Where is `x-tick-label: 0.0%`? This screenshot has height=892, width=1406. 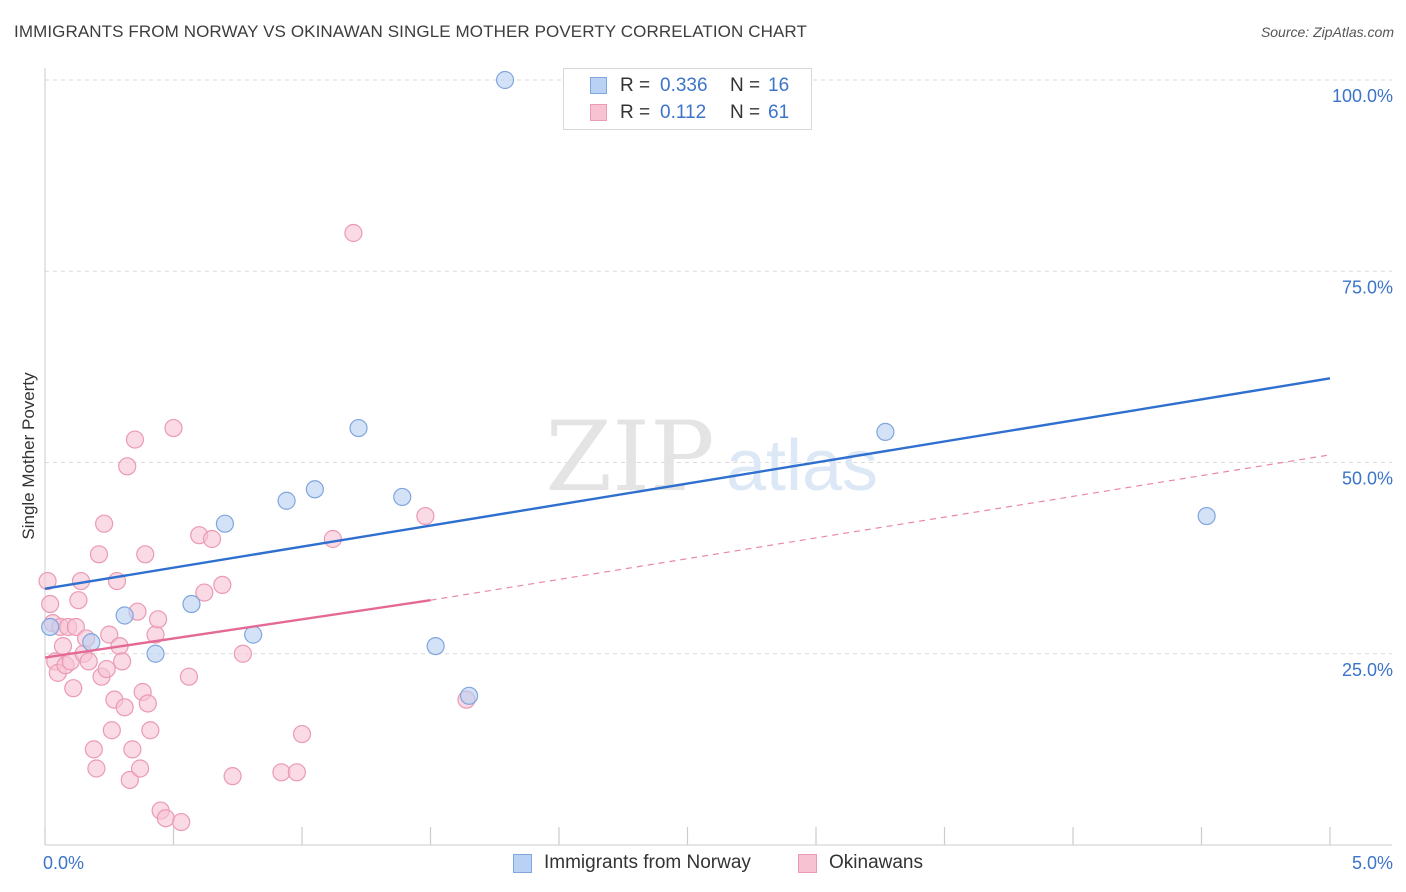
x-tick-label: 0.0% is located at coordinates (63, 863).